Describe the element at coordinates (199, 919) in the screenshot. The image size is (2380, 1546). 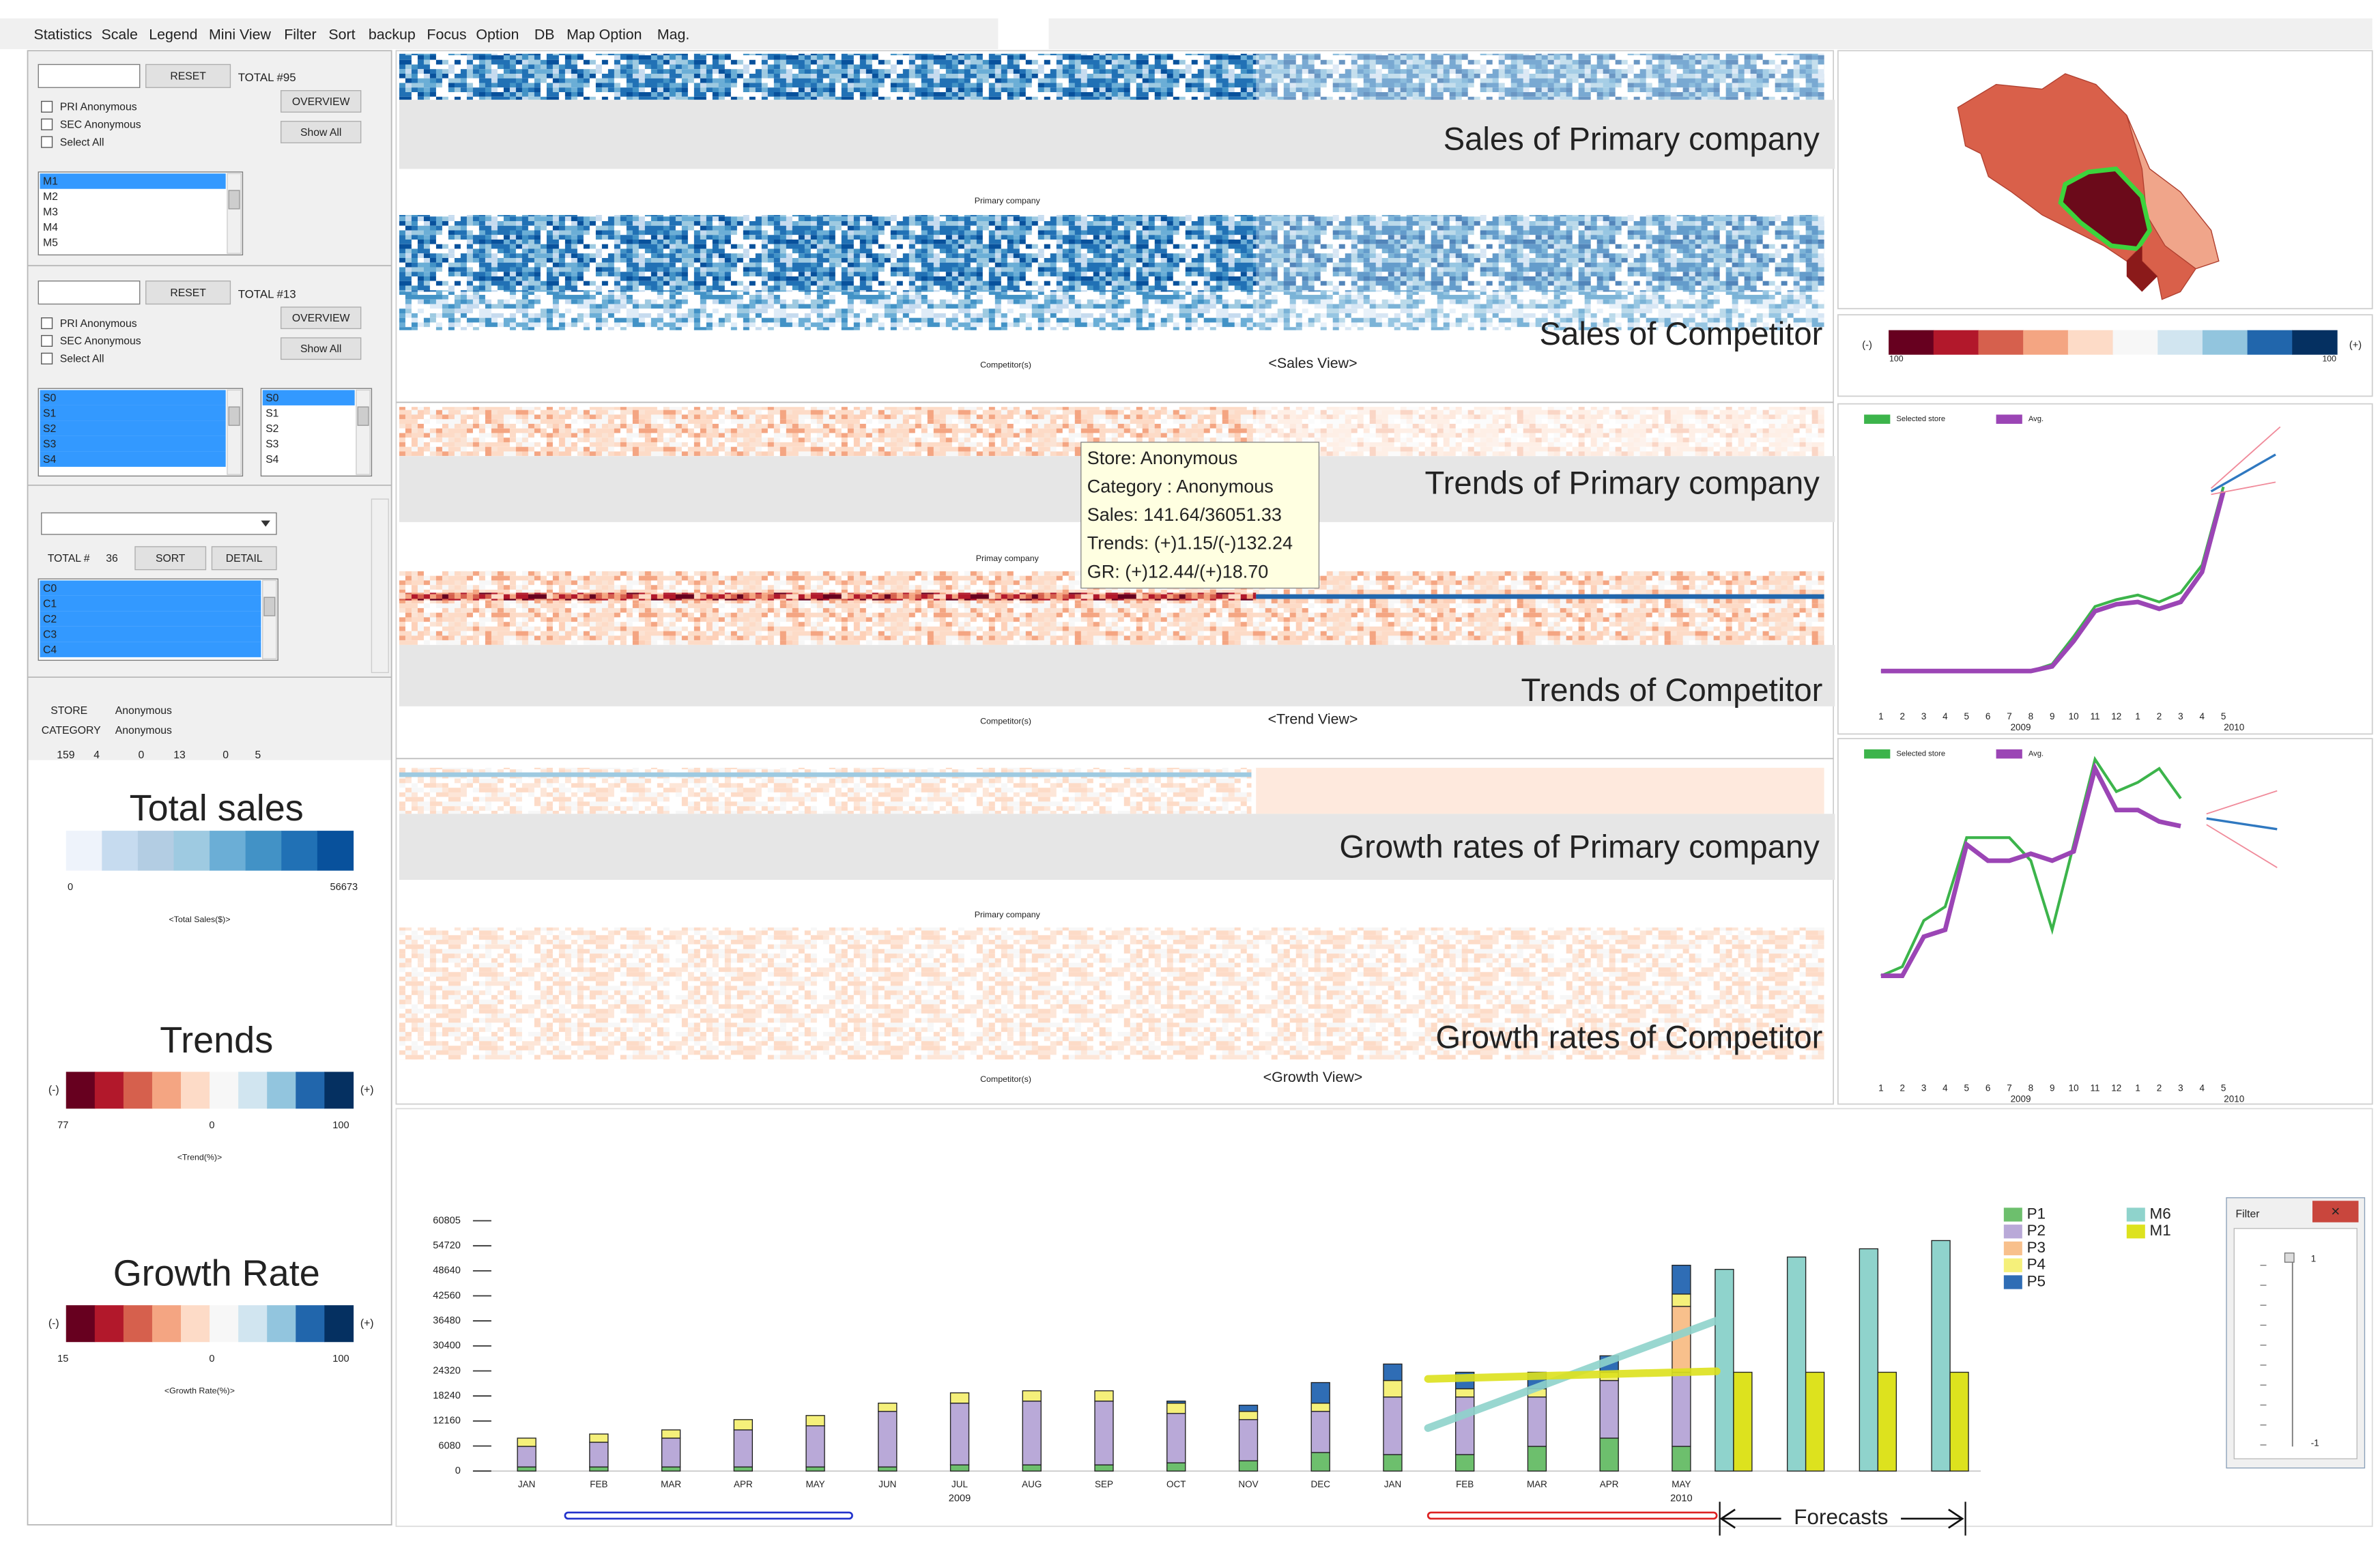
I see `legend-caption: <Total Sales($)>` at that location.